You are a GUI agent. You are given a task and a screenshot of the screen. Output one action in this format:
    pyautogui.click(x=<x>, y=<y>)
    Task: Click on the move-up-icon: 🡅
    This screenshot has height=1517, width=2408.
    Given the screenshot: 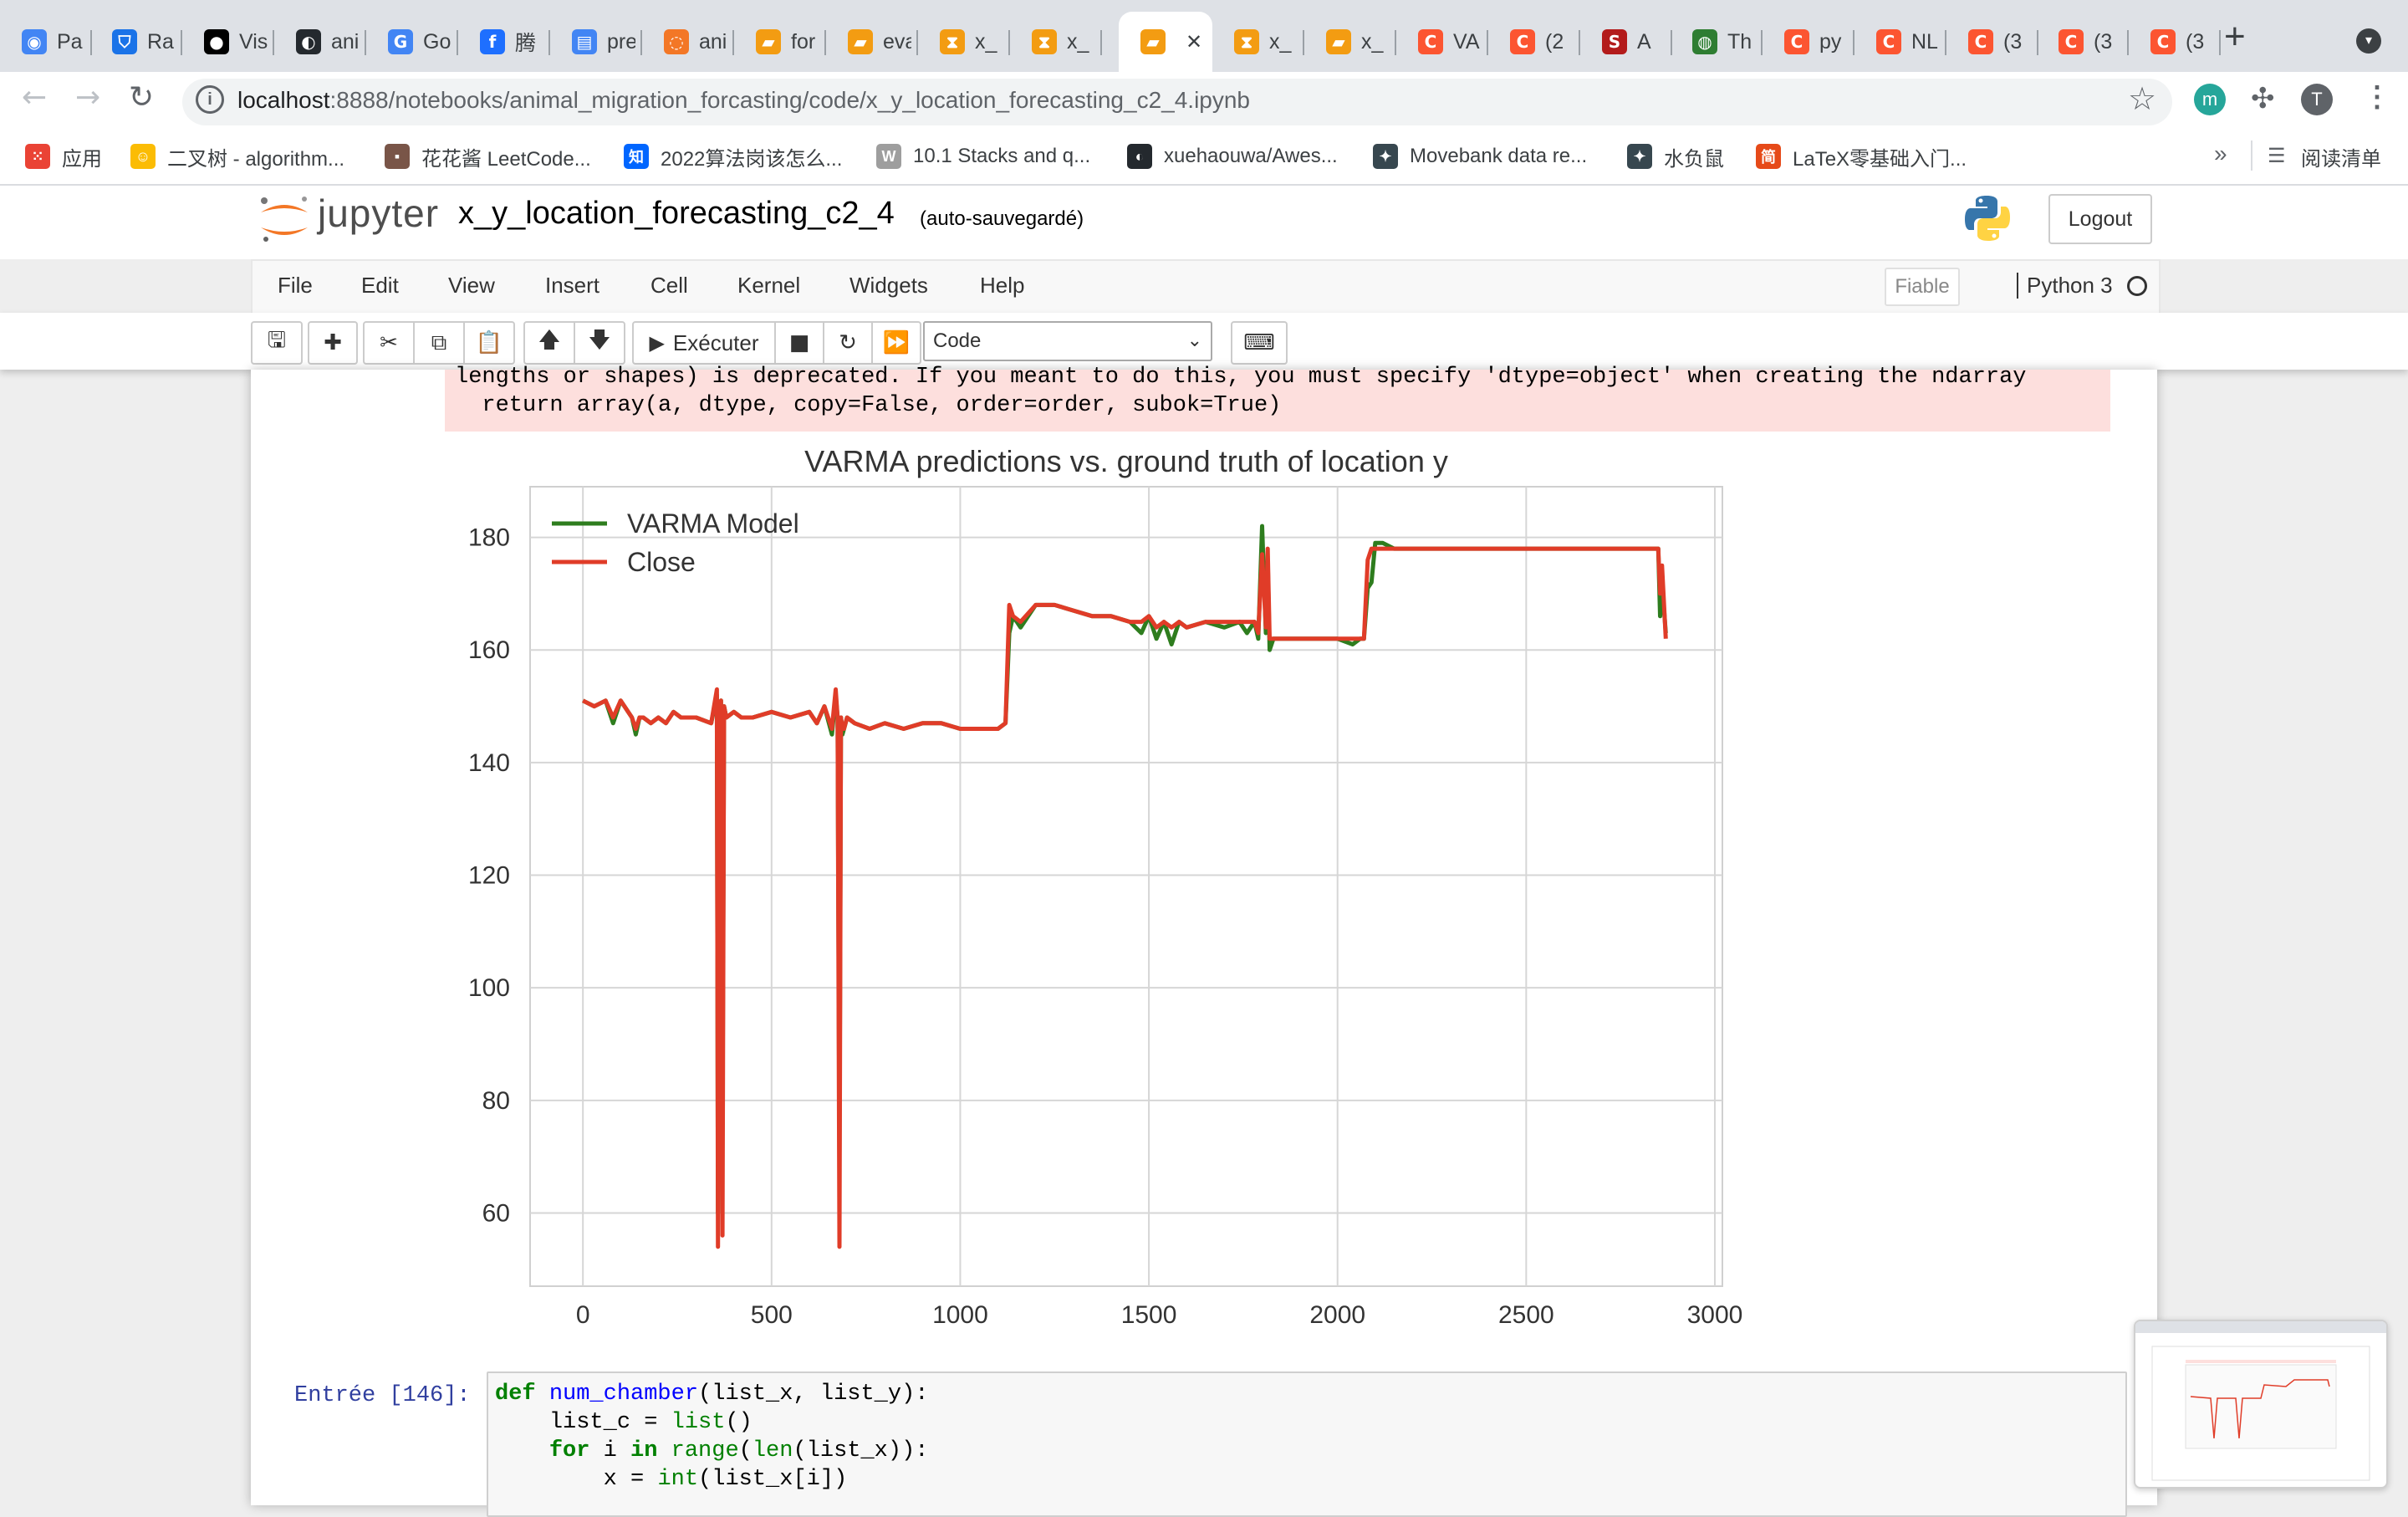 What is the action you would take?
    pyautogui.click(x=549, y=343)
    